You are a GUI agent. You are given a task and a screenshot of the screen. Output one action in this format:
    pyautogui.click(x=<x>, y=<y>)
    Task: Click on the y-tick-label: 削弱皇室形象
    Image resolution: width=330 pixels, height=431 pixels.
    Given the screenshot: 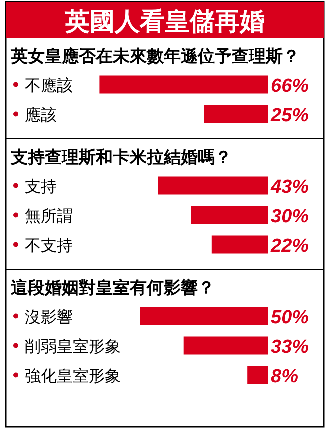 What is the action you would take?
    pyautogui.click(x=73, y=347)
    